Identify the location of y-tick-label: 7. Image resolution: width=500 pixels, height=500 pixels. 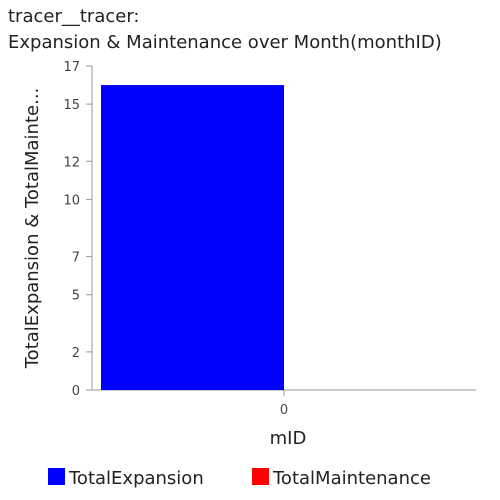
(76, 258).